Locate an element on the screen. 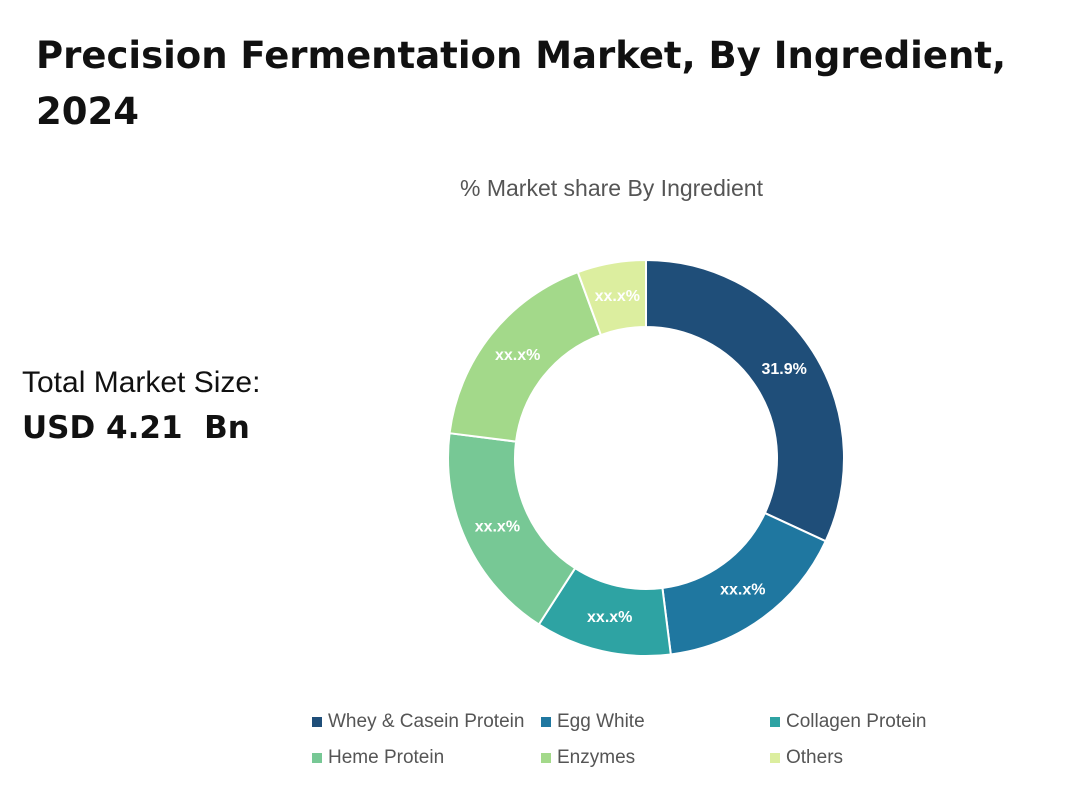  chart-subtitle: % Market share By Ingredient is located at coordinates (611, 188).